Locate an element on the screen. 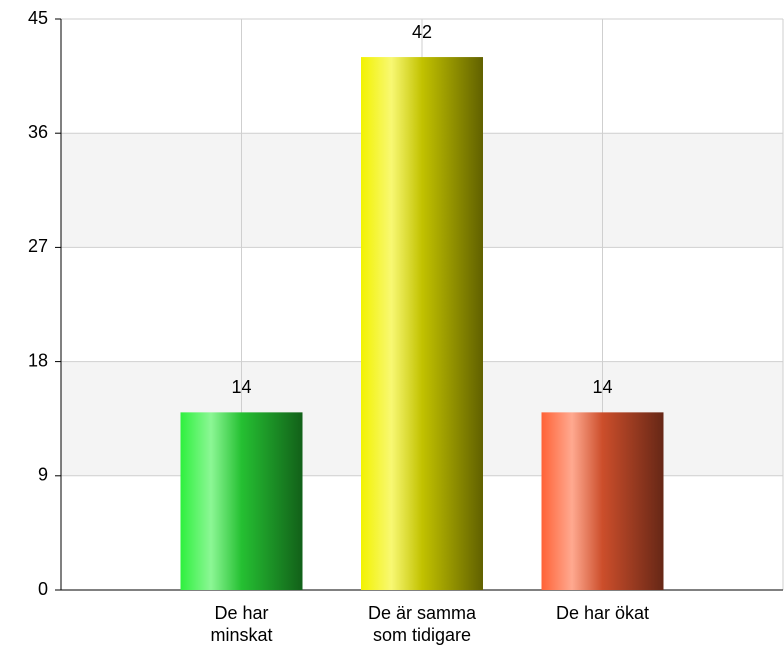 The image size is (784, 661). x-tick-label: De har minskat is located at coordinates (241, 624).